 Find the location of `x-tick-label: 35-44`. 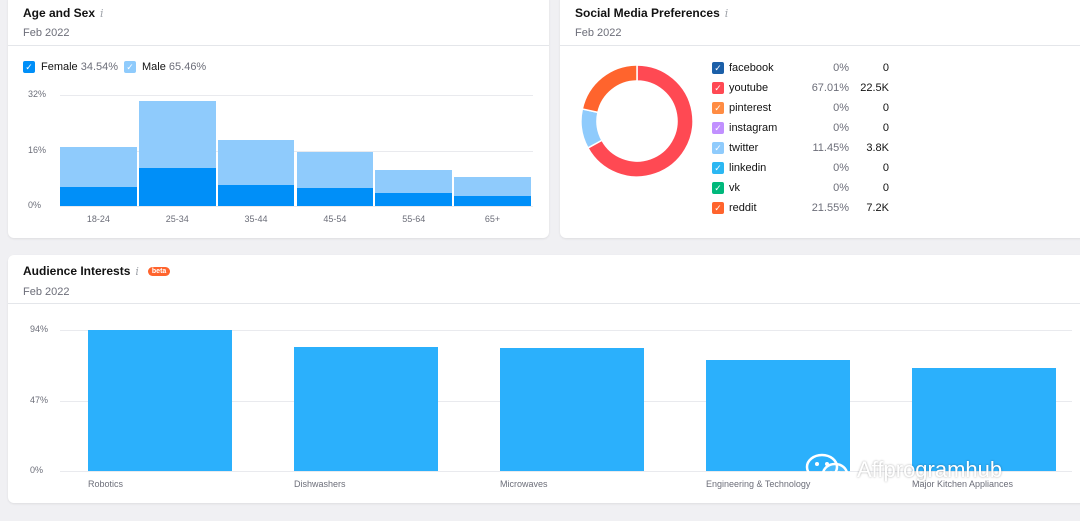

x-tick-label: 35-44 is located at coordinates (256, 219).